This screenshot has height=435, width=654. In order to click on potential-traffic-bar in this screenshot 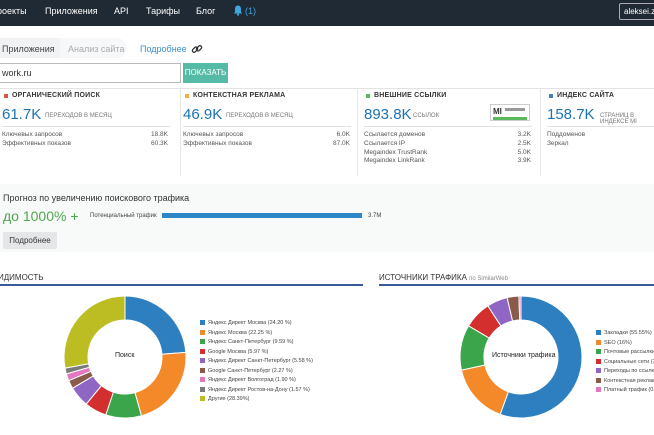, I will do `click(262, 215)`.